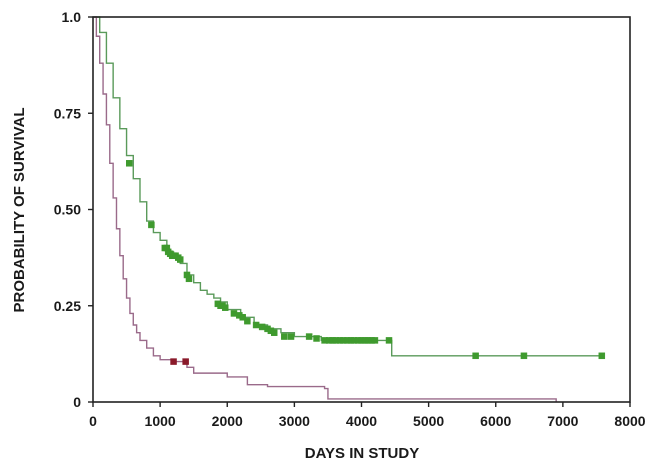  I want to click on x-tick-label-6000: 6000, so click(495, 421).